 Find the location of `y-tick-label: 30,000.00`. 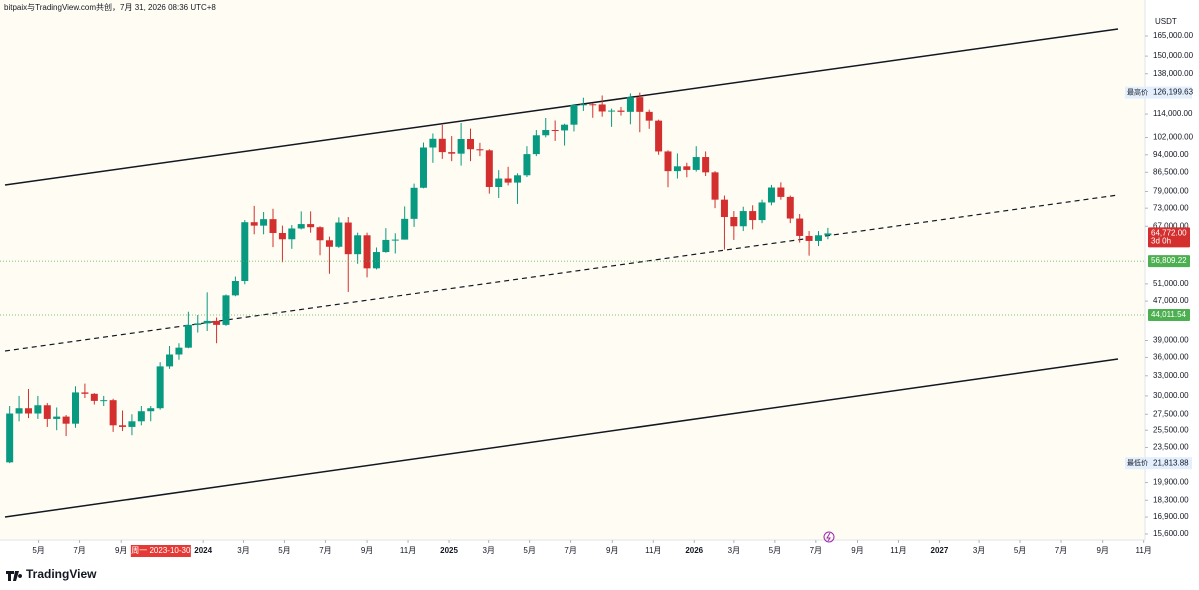

y-tick-label: 30,000.00 is located at coordinates (1171, 395).